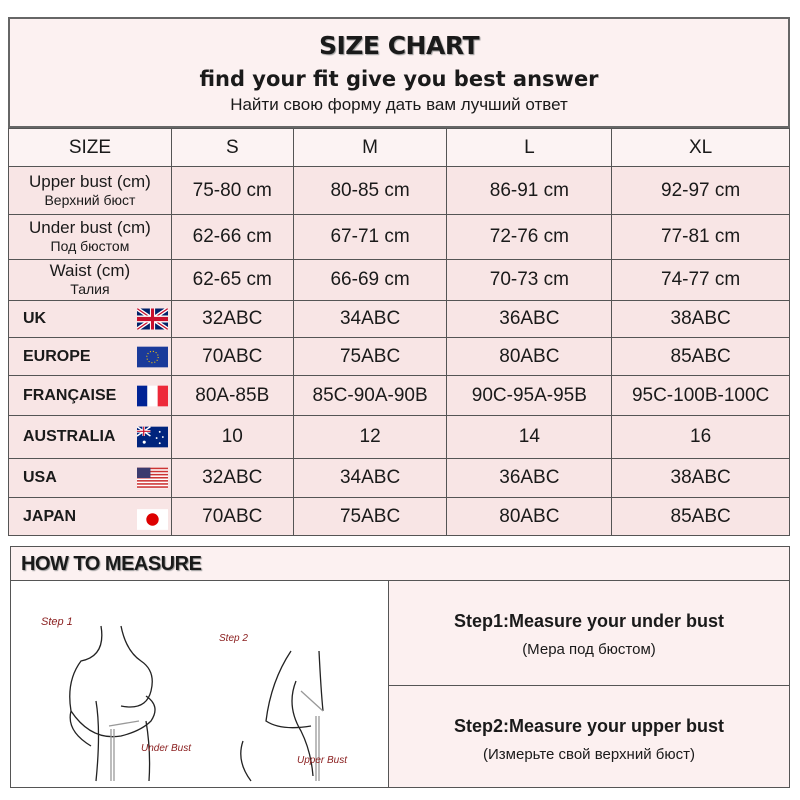  Describe the element at coordinates (232, 190) in the screenshot. I see `table-cell: 75-80 cm` at that location.